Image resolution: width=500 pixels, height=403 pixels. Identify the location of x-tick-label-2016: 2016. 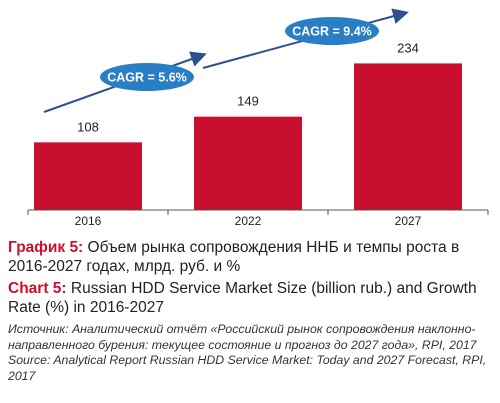
(88, 221).